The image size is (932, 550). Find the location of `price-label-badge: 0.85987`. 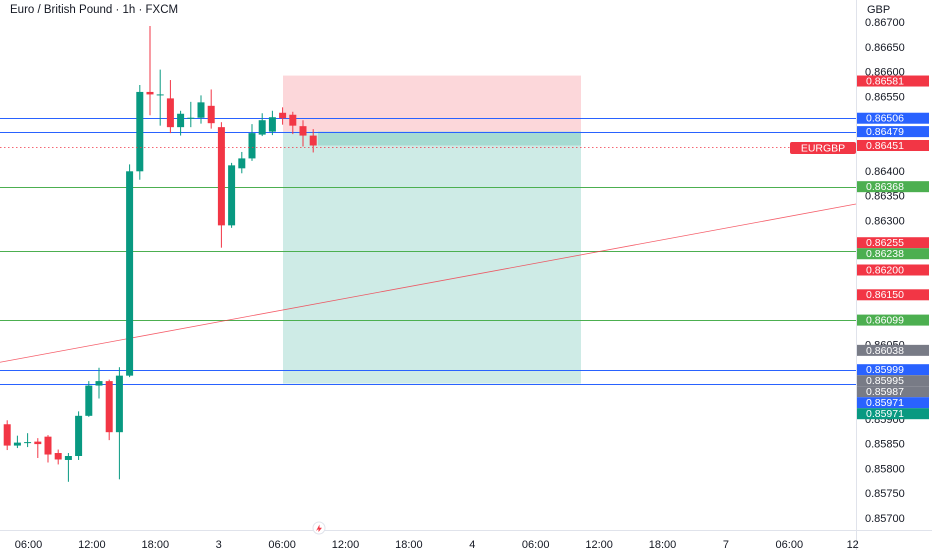

price-label-badge: 0.85987 is located at coordinates (893, 392).